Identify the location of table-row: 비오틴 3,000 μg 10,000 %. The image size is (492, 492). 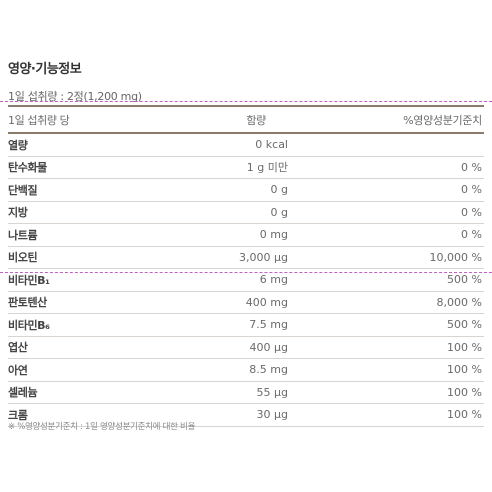
(246, 258).